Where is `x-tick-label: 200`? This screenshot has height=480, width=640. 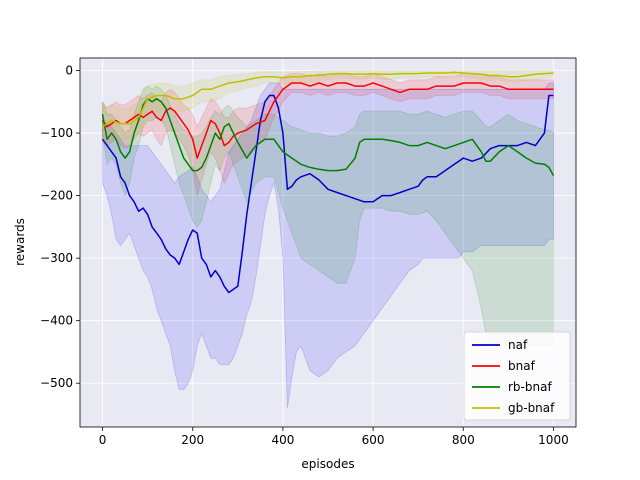 x-tick-label: 200 is located at coordinates (192, 440).